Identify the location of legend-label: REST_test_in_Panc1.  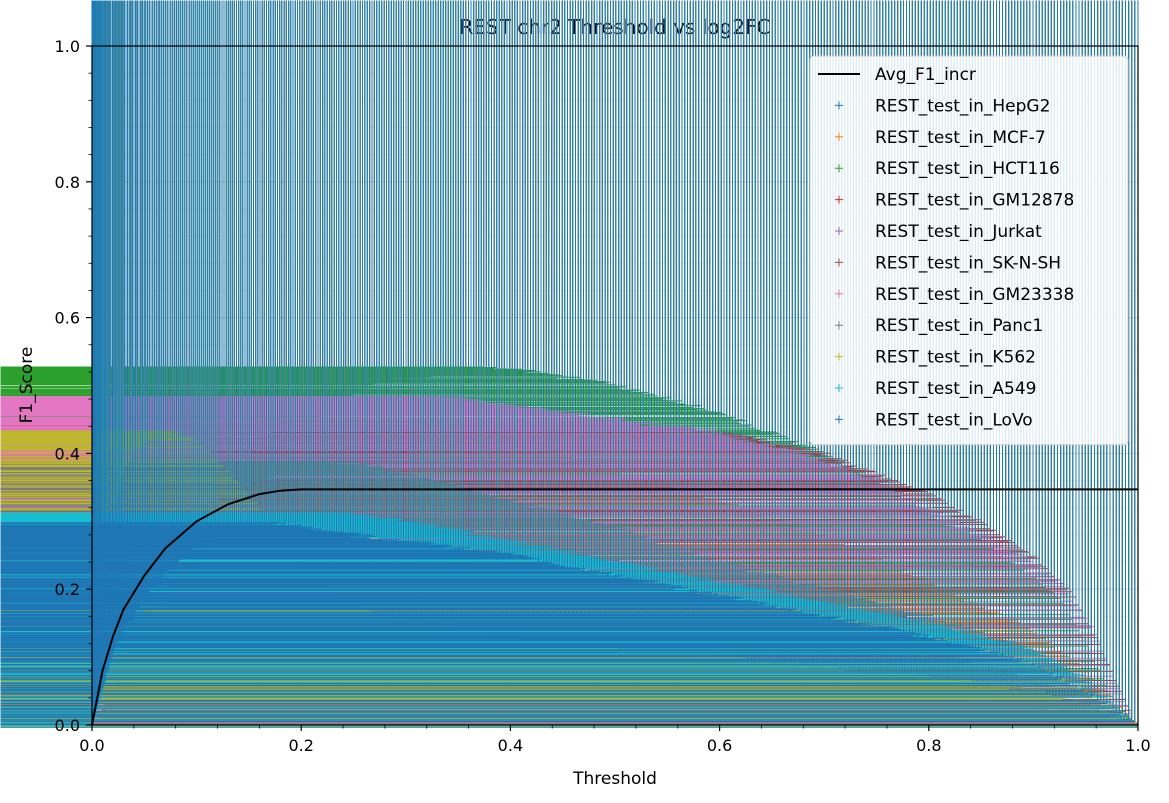
(959, 326).